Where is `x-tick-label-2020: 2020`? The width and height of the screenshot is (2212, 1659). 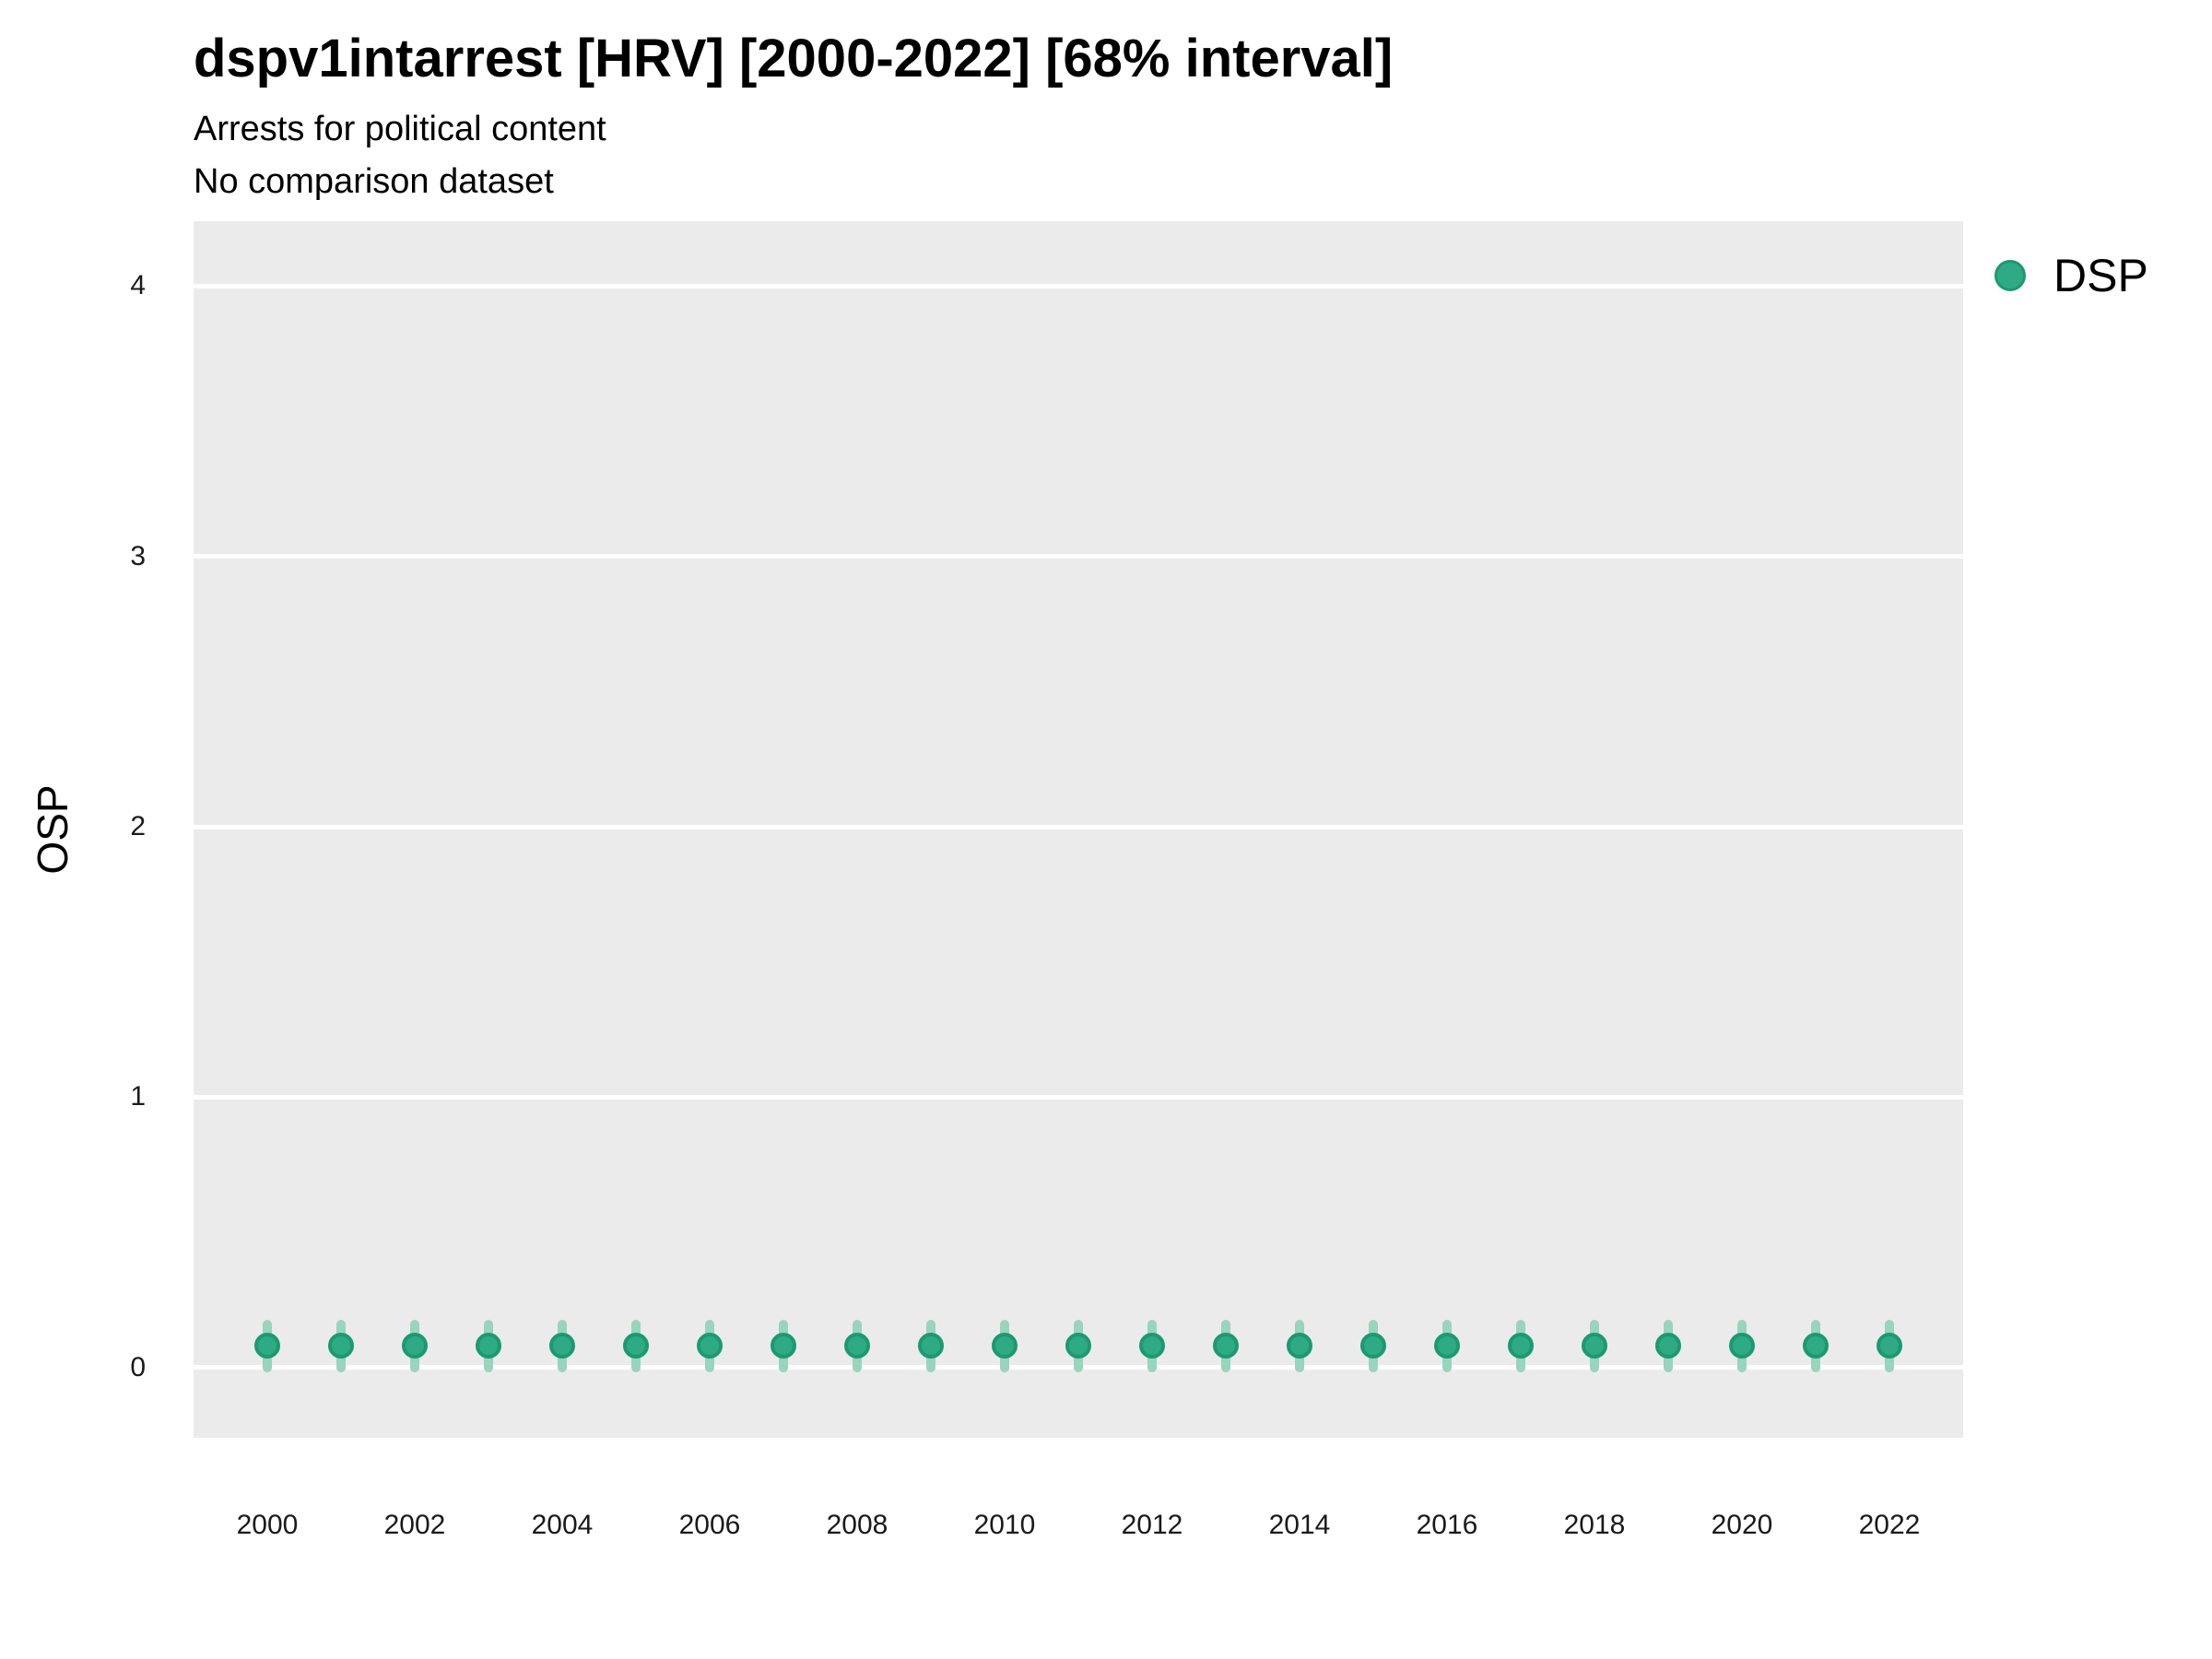 x-tick-label-2020: 2020 is located at coordinates (1742, 1525).